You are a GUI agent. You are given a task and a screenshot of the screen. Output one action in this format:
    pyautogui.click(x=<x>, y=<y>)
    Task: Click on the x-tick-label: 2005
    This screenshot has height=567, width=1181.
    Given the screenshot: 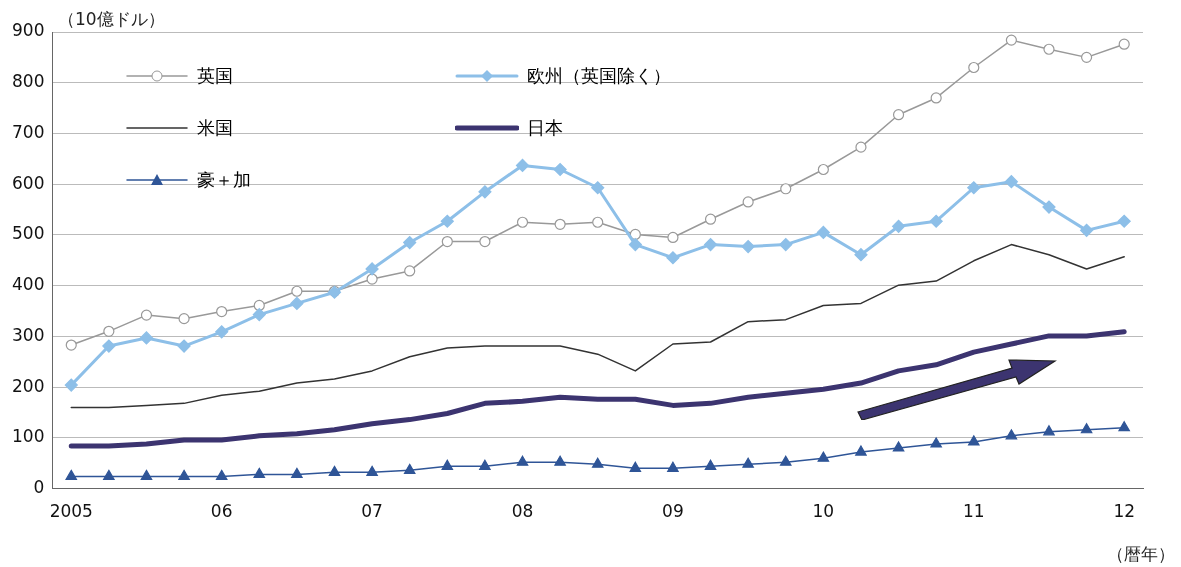 What is the action you would take?
    pyautogui.click(x=71, y=511)
    